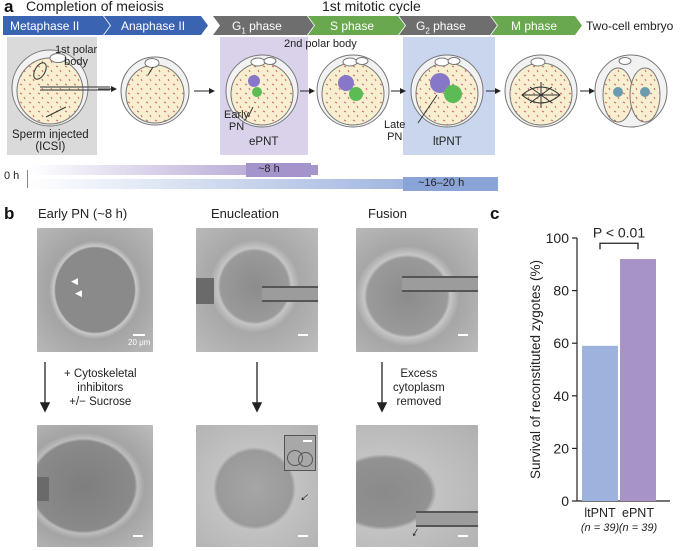  Describe the element at coordinates (395, 131) in the screenshot. I see `late-pn-label: Late PN` at that location.